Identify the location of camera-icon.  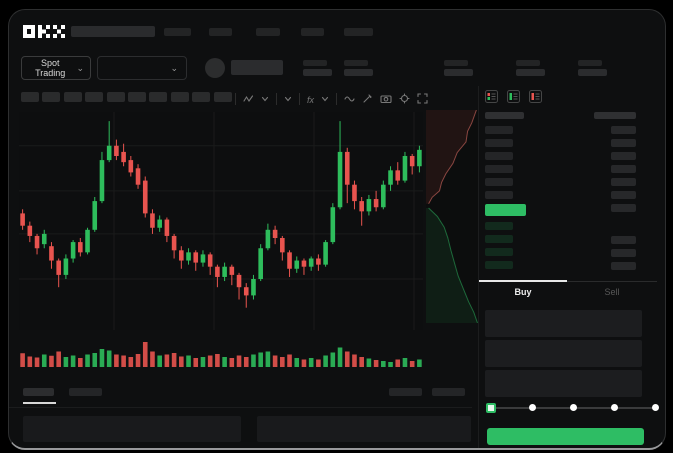
(386, 98).